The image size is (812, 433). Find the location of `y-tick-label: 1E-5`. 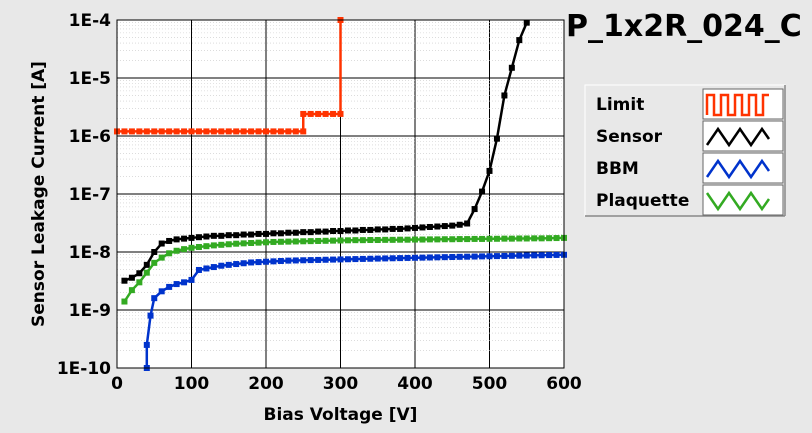

y-tick-label: 1E-5 is located at coordinates (90, 79).